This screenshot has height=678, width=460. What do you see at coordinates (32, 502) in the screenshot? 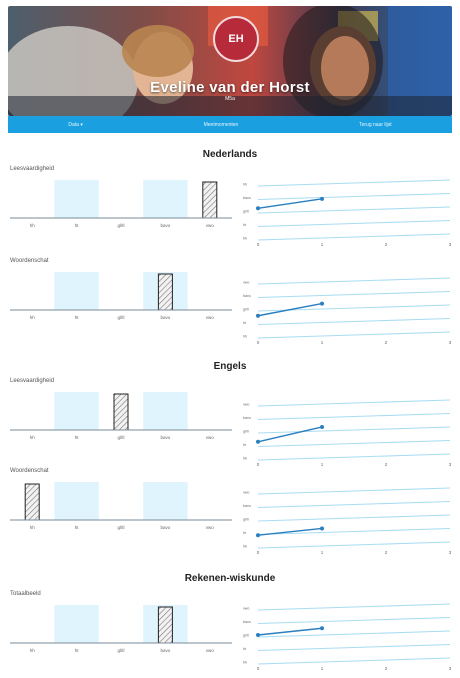
I see `level-bar` at bounding box center [32, 502].